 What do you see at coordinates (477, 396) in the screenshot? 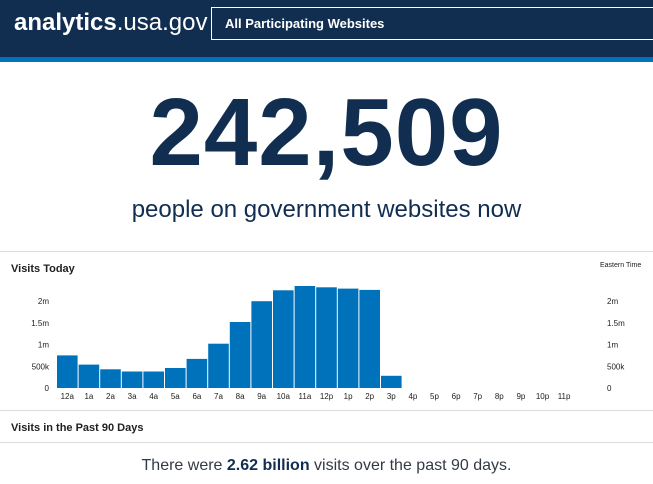
I see `x-tick-label: 7p` at bounding box center [477, 396].